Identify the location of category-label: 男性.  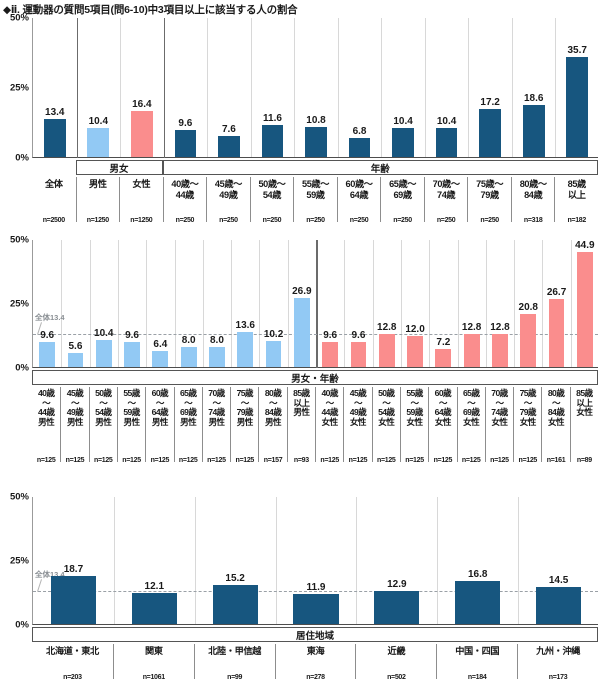
(98, 184).